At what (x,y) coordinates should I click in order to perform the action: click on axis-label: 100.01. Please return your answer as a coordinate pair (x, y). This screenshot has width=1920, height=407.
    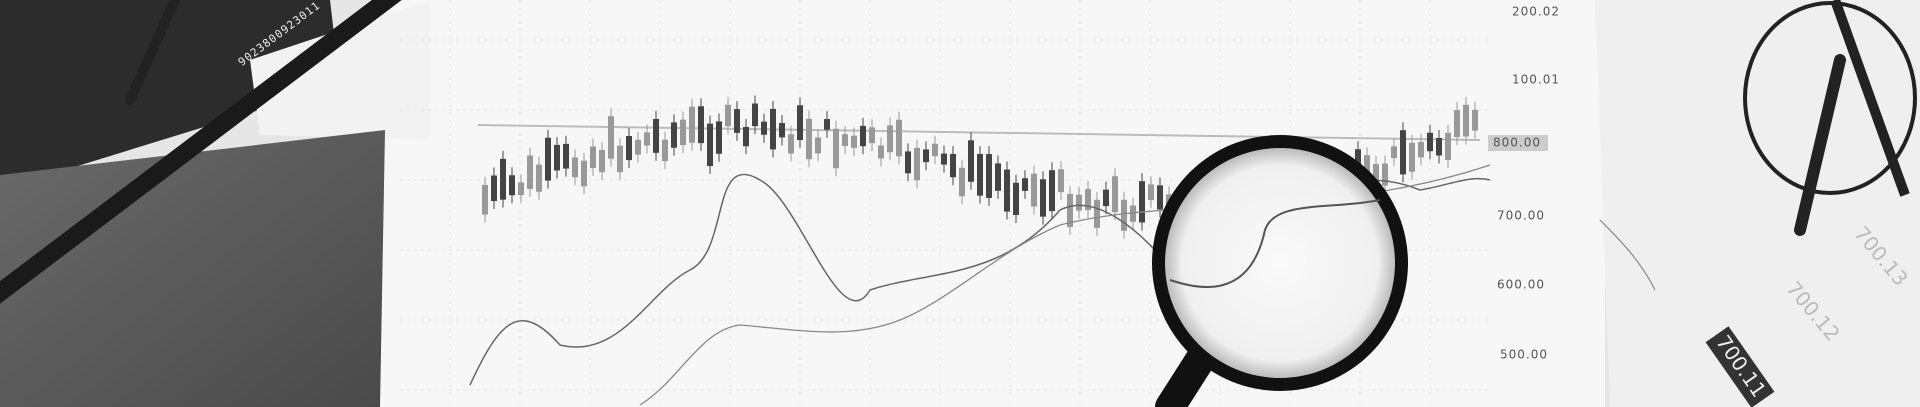
    Looking at the image, I should click on (1536, 80).